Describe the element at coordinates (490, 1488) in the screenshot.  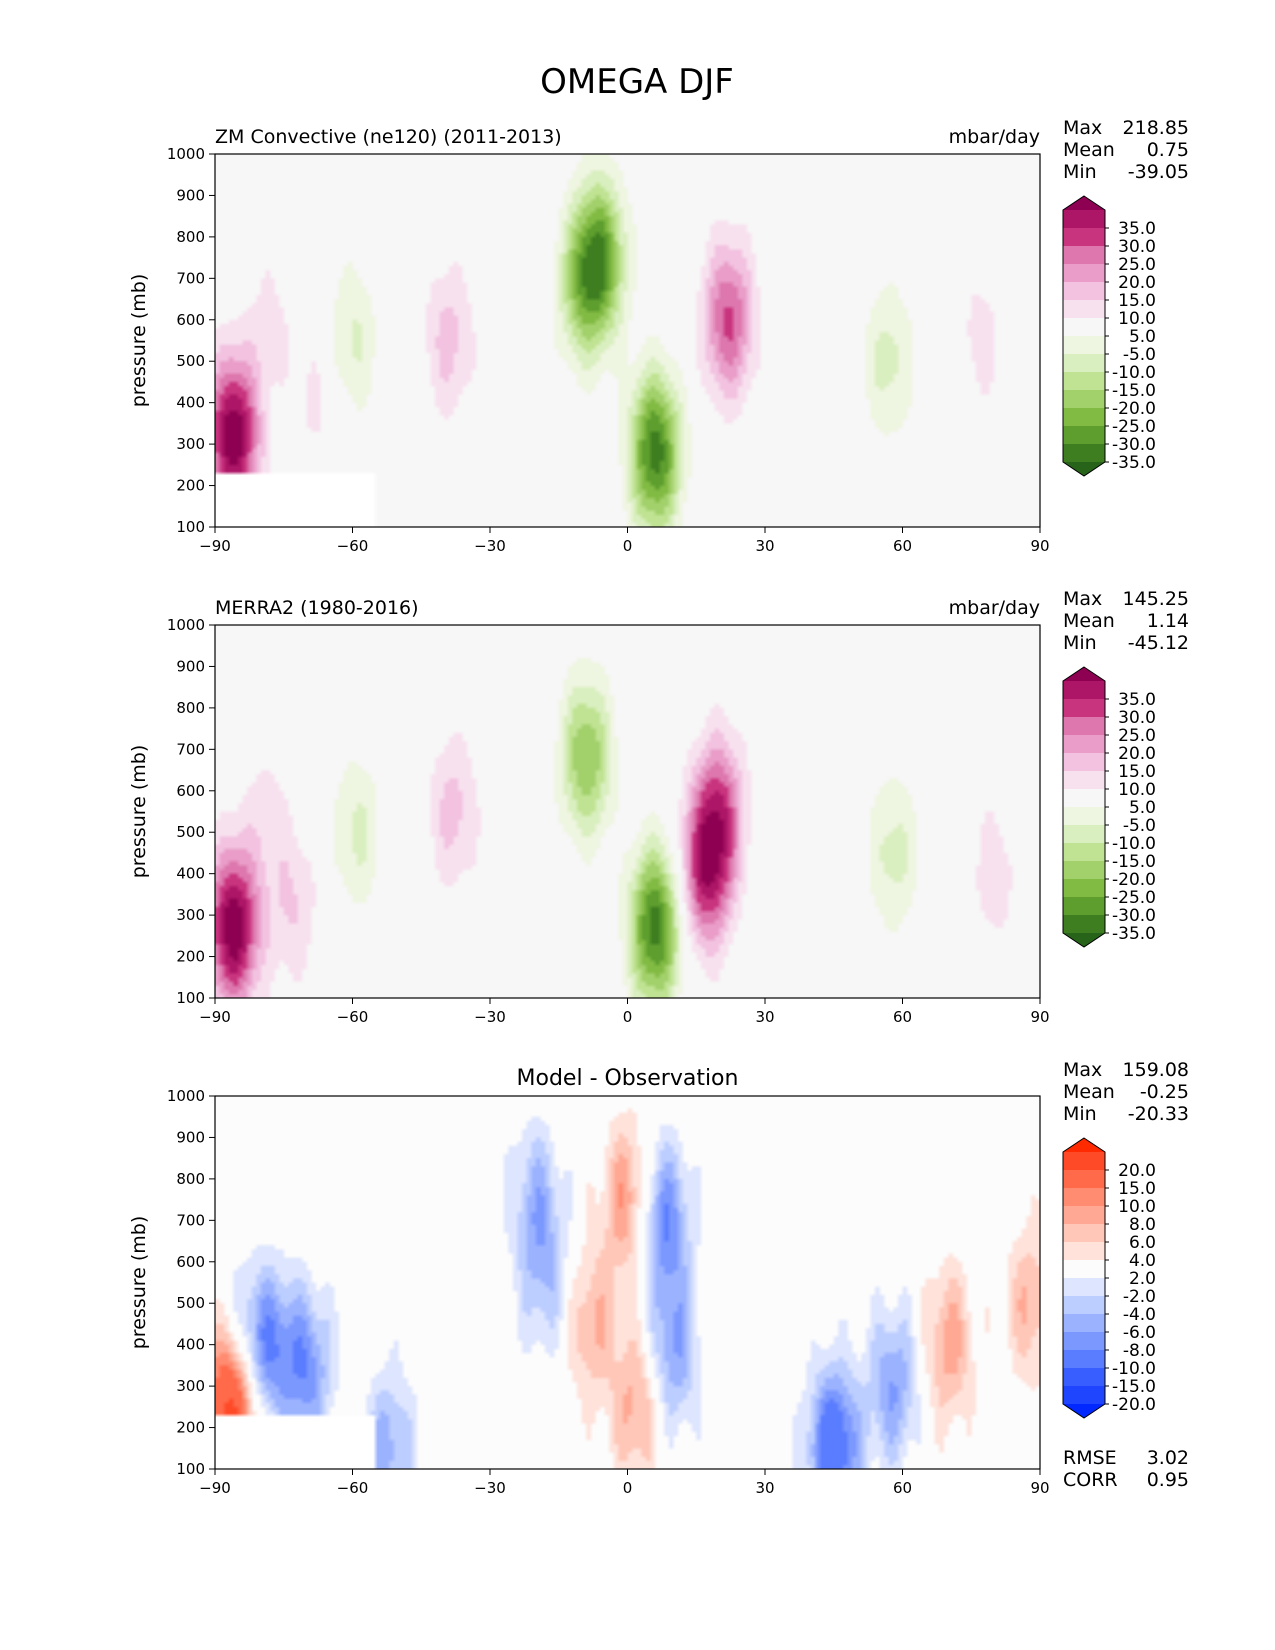
I see `x-tick-label: −30` at that location.